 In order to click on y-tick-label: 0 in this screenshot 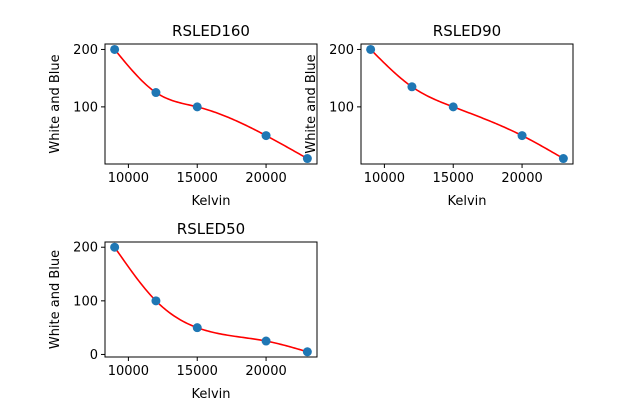, I will do `click(94, 355)`.